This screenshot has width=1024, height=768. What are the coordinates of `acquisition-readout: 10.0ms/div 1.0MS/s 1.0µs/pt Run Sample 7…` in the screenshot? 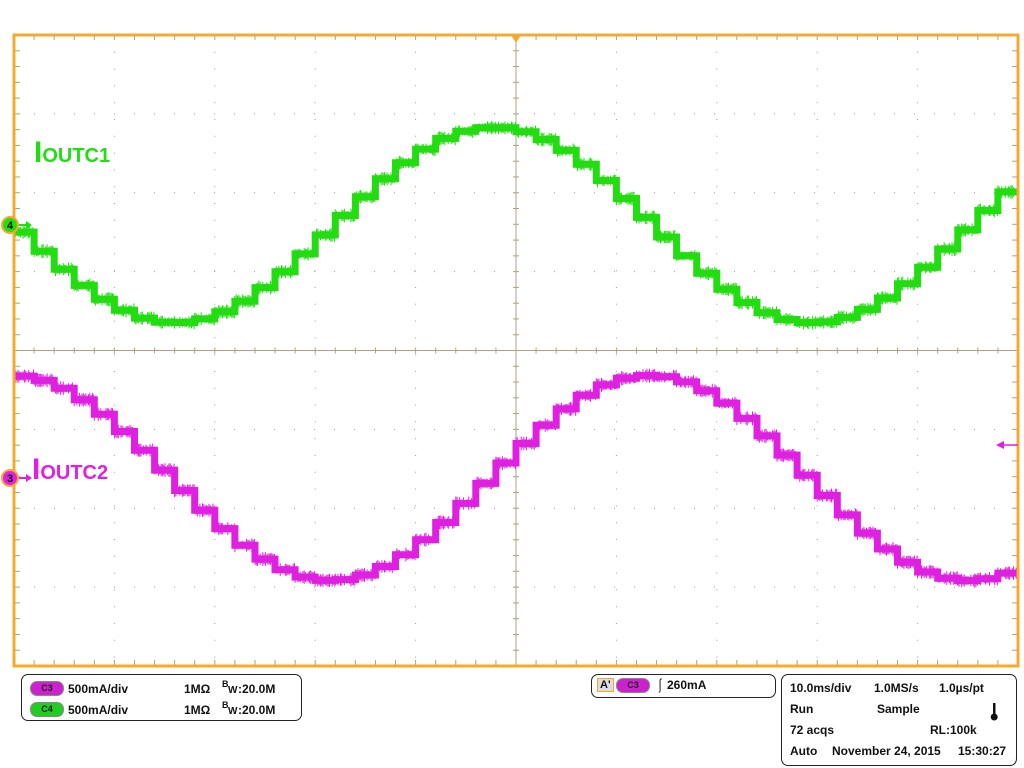 It's located at (899, 720).